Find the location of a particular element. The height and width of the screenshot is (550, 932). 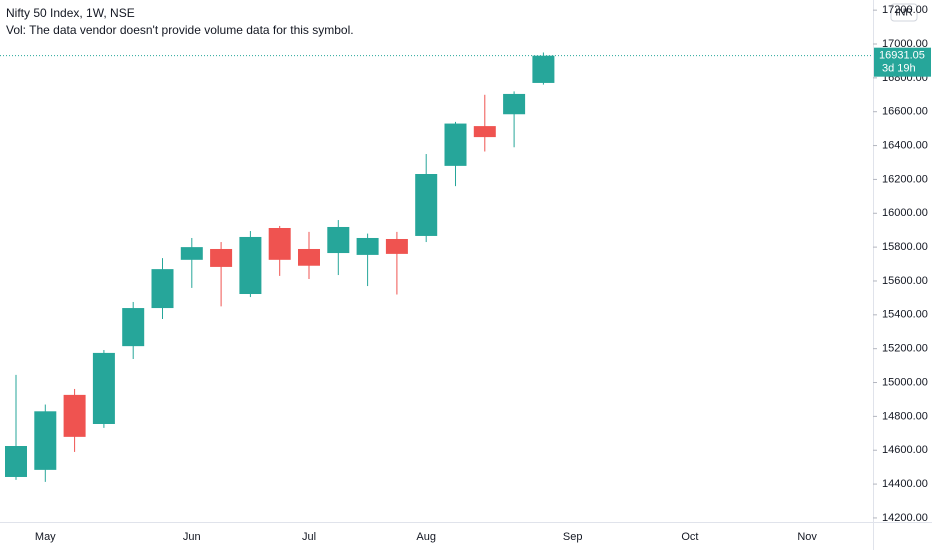

y-tick-label: 16600.00 is located at coordinates (905, 112).